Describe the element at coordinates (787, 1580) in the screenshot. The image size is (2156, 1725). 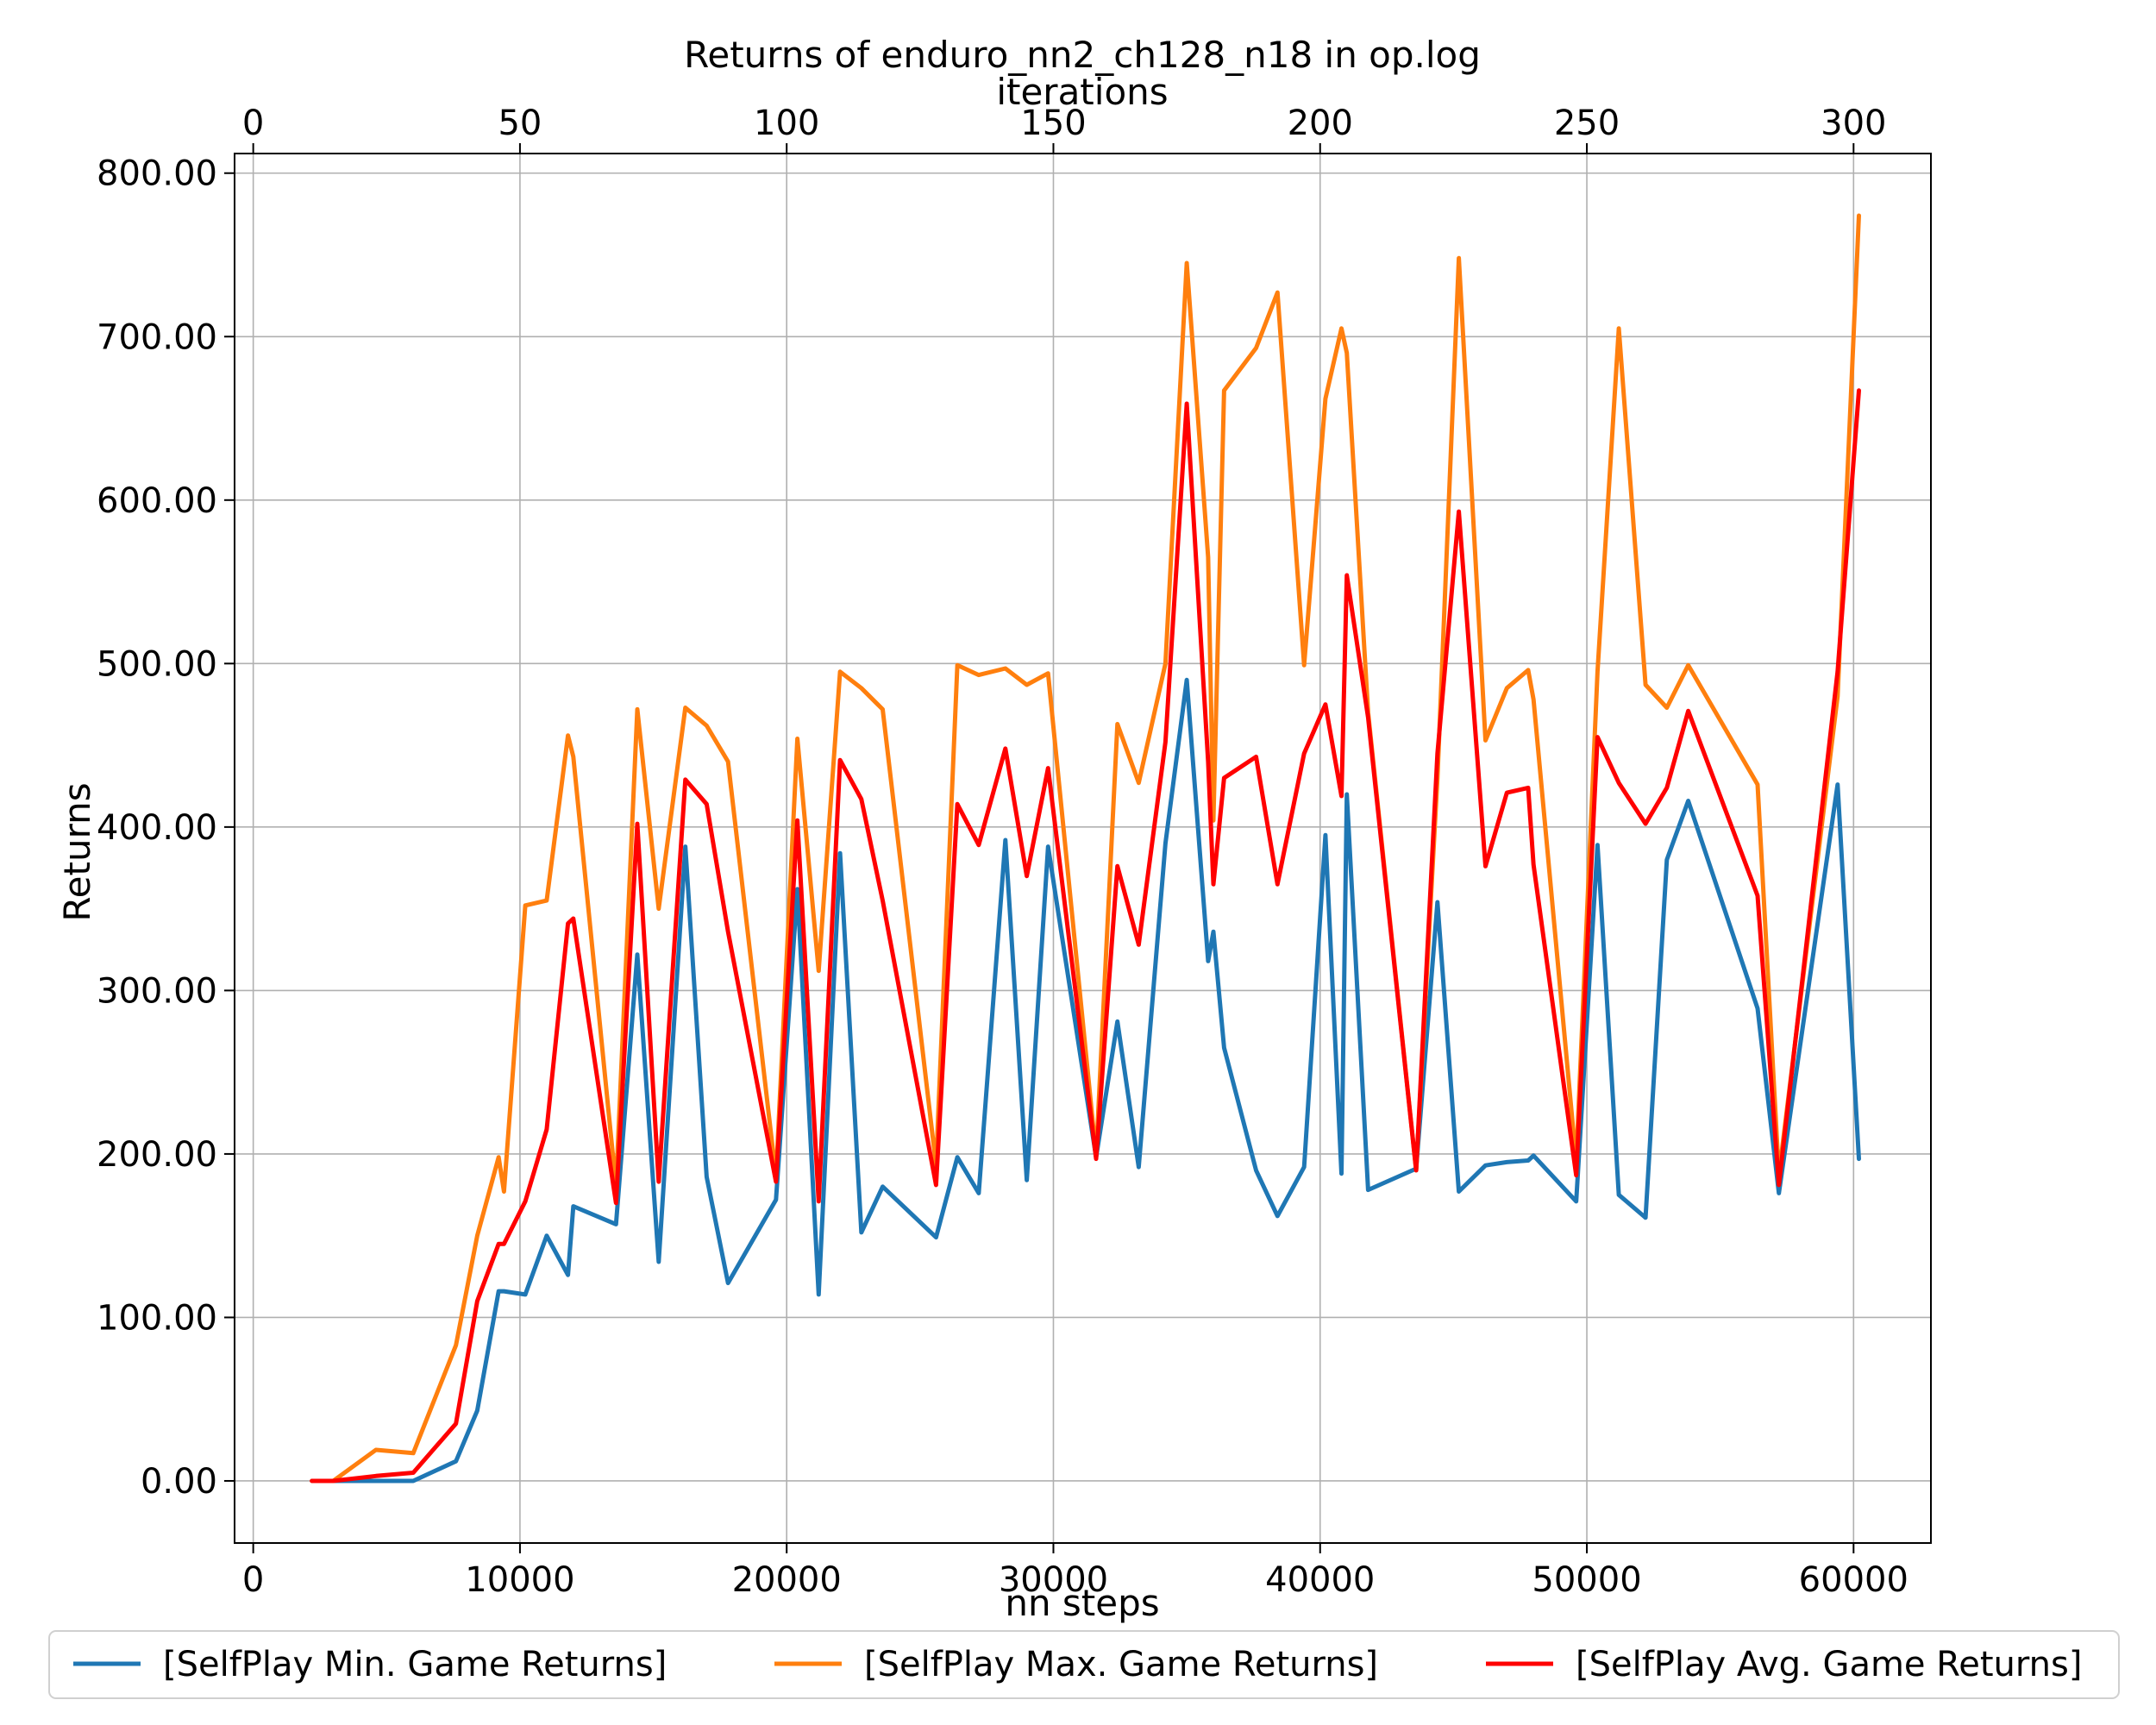
I see `x-tick-label: 20000` at that location.